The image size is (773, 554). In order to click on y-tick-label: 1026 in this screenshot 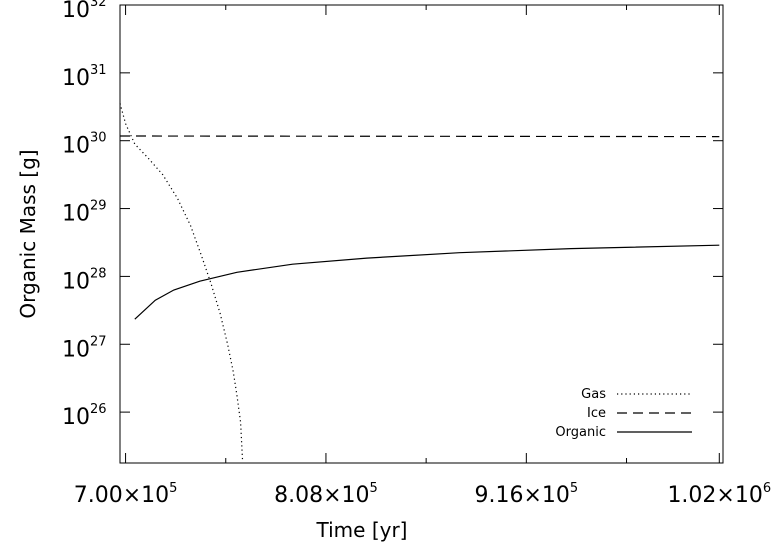, I will do `click(84, 416)`.